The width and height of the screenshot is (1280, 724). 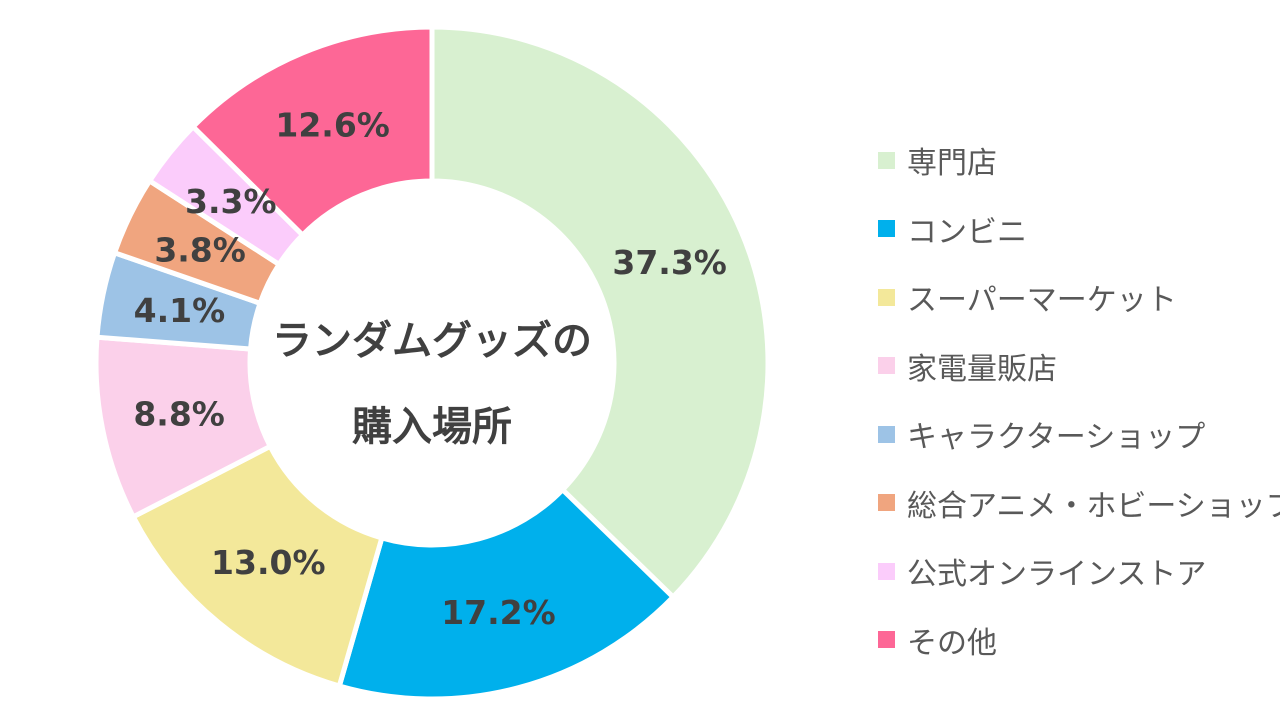 I want to click on legend-label: 家電量販店, so click(x=982, y=369).